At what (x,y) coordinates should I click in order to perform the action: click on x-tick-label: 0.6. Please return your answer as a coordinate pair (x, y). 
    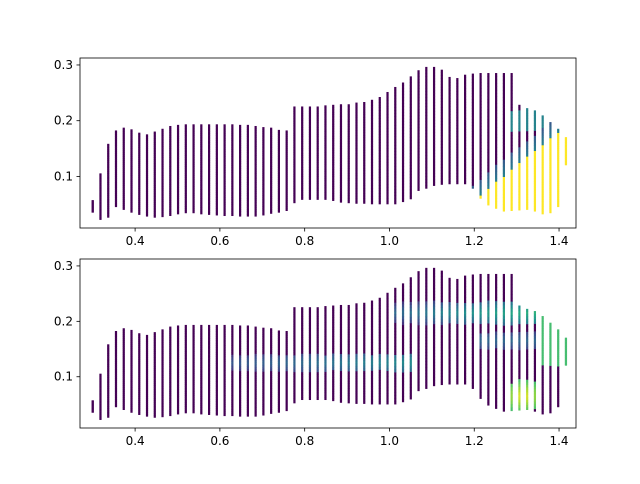
    Looking at the image, I should click on (219, 241).